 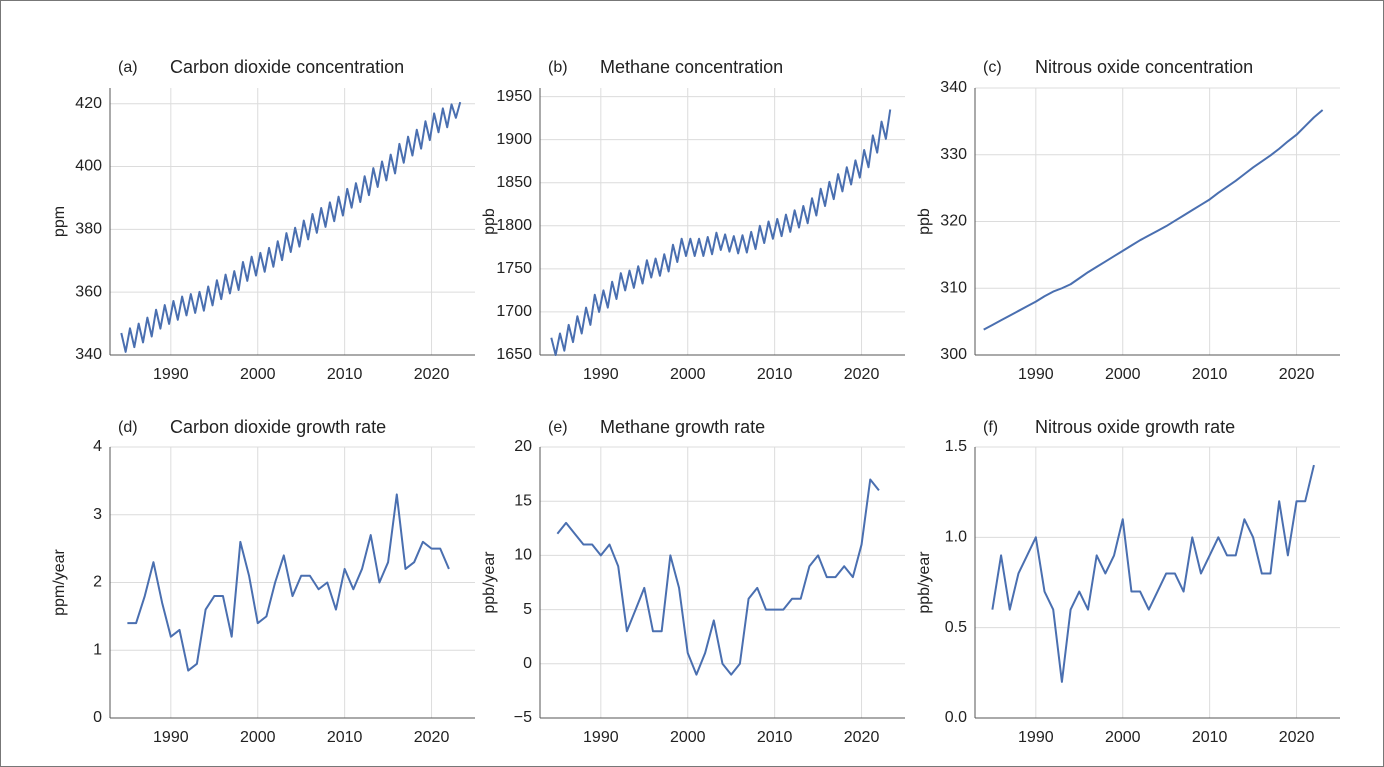 I want to click on y-tick-label: 1.0, so click(x=956, y=537).